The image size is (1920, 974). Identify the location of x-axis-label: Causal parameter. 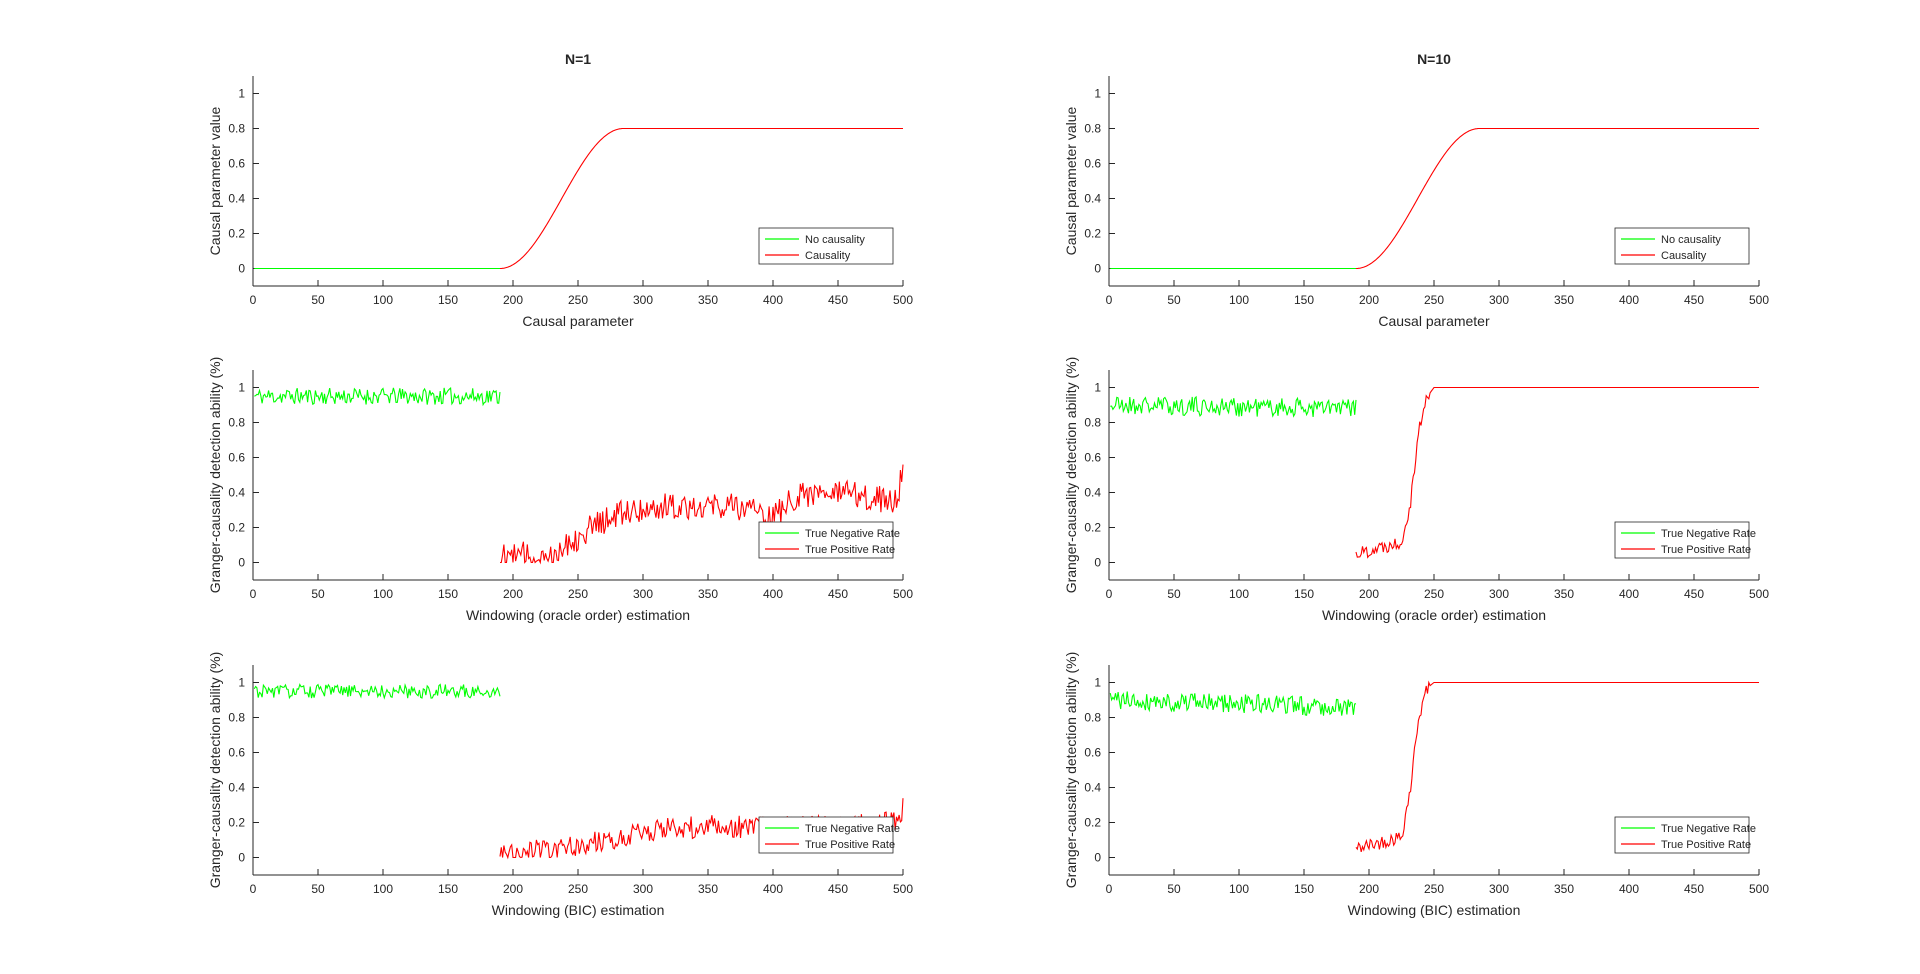
(1434, 321).